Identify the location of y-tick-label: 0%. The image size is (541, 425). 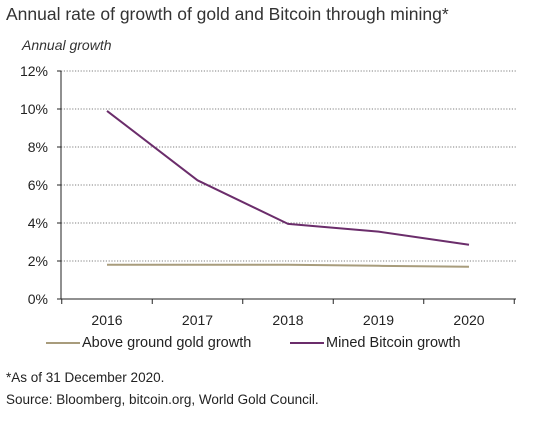
(38, 299).